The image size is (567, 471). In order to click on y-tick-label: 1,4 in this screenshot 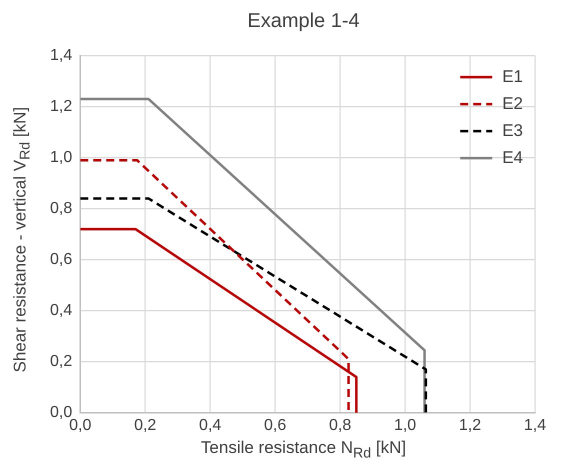, I will do `click(61, 55)`.